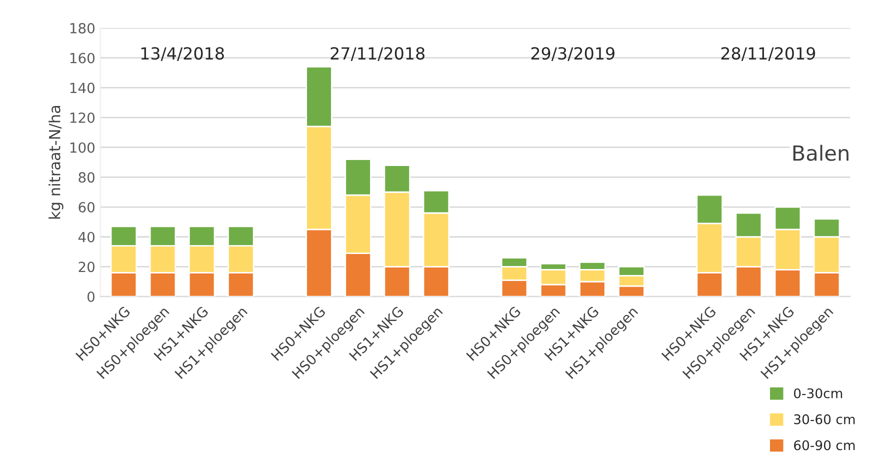 This screenshot has height=467, width=872. Describe the element at coordinates (818, 393) in the screenshot. I see `legend-label: 0-30cm` at that location.